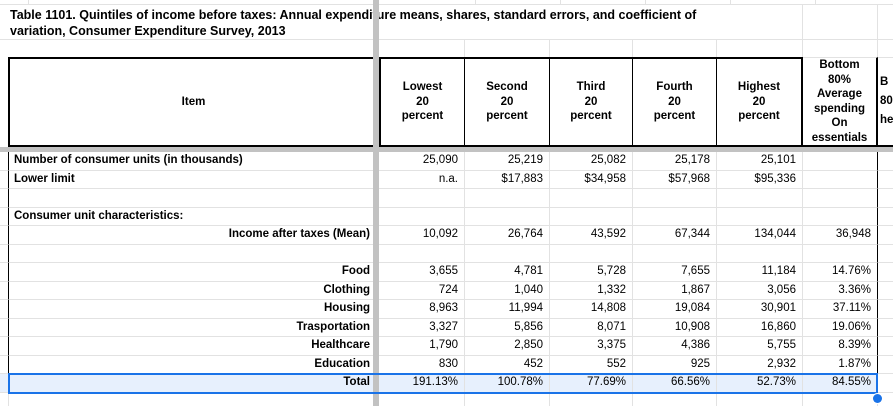  What do you see at coordinates (507, 364) in the screenshot?
I see `value-cell: 452` at bounding box center [507, 364].